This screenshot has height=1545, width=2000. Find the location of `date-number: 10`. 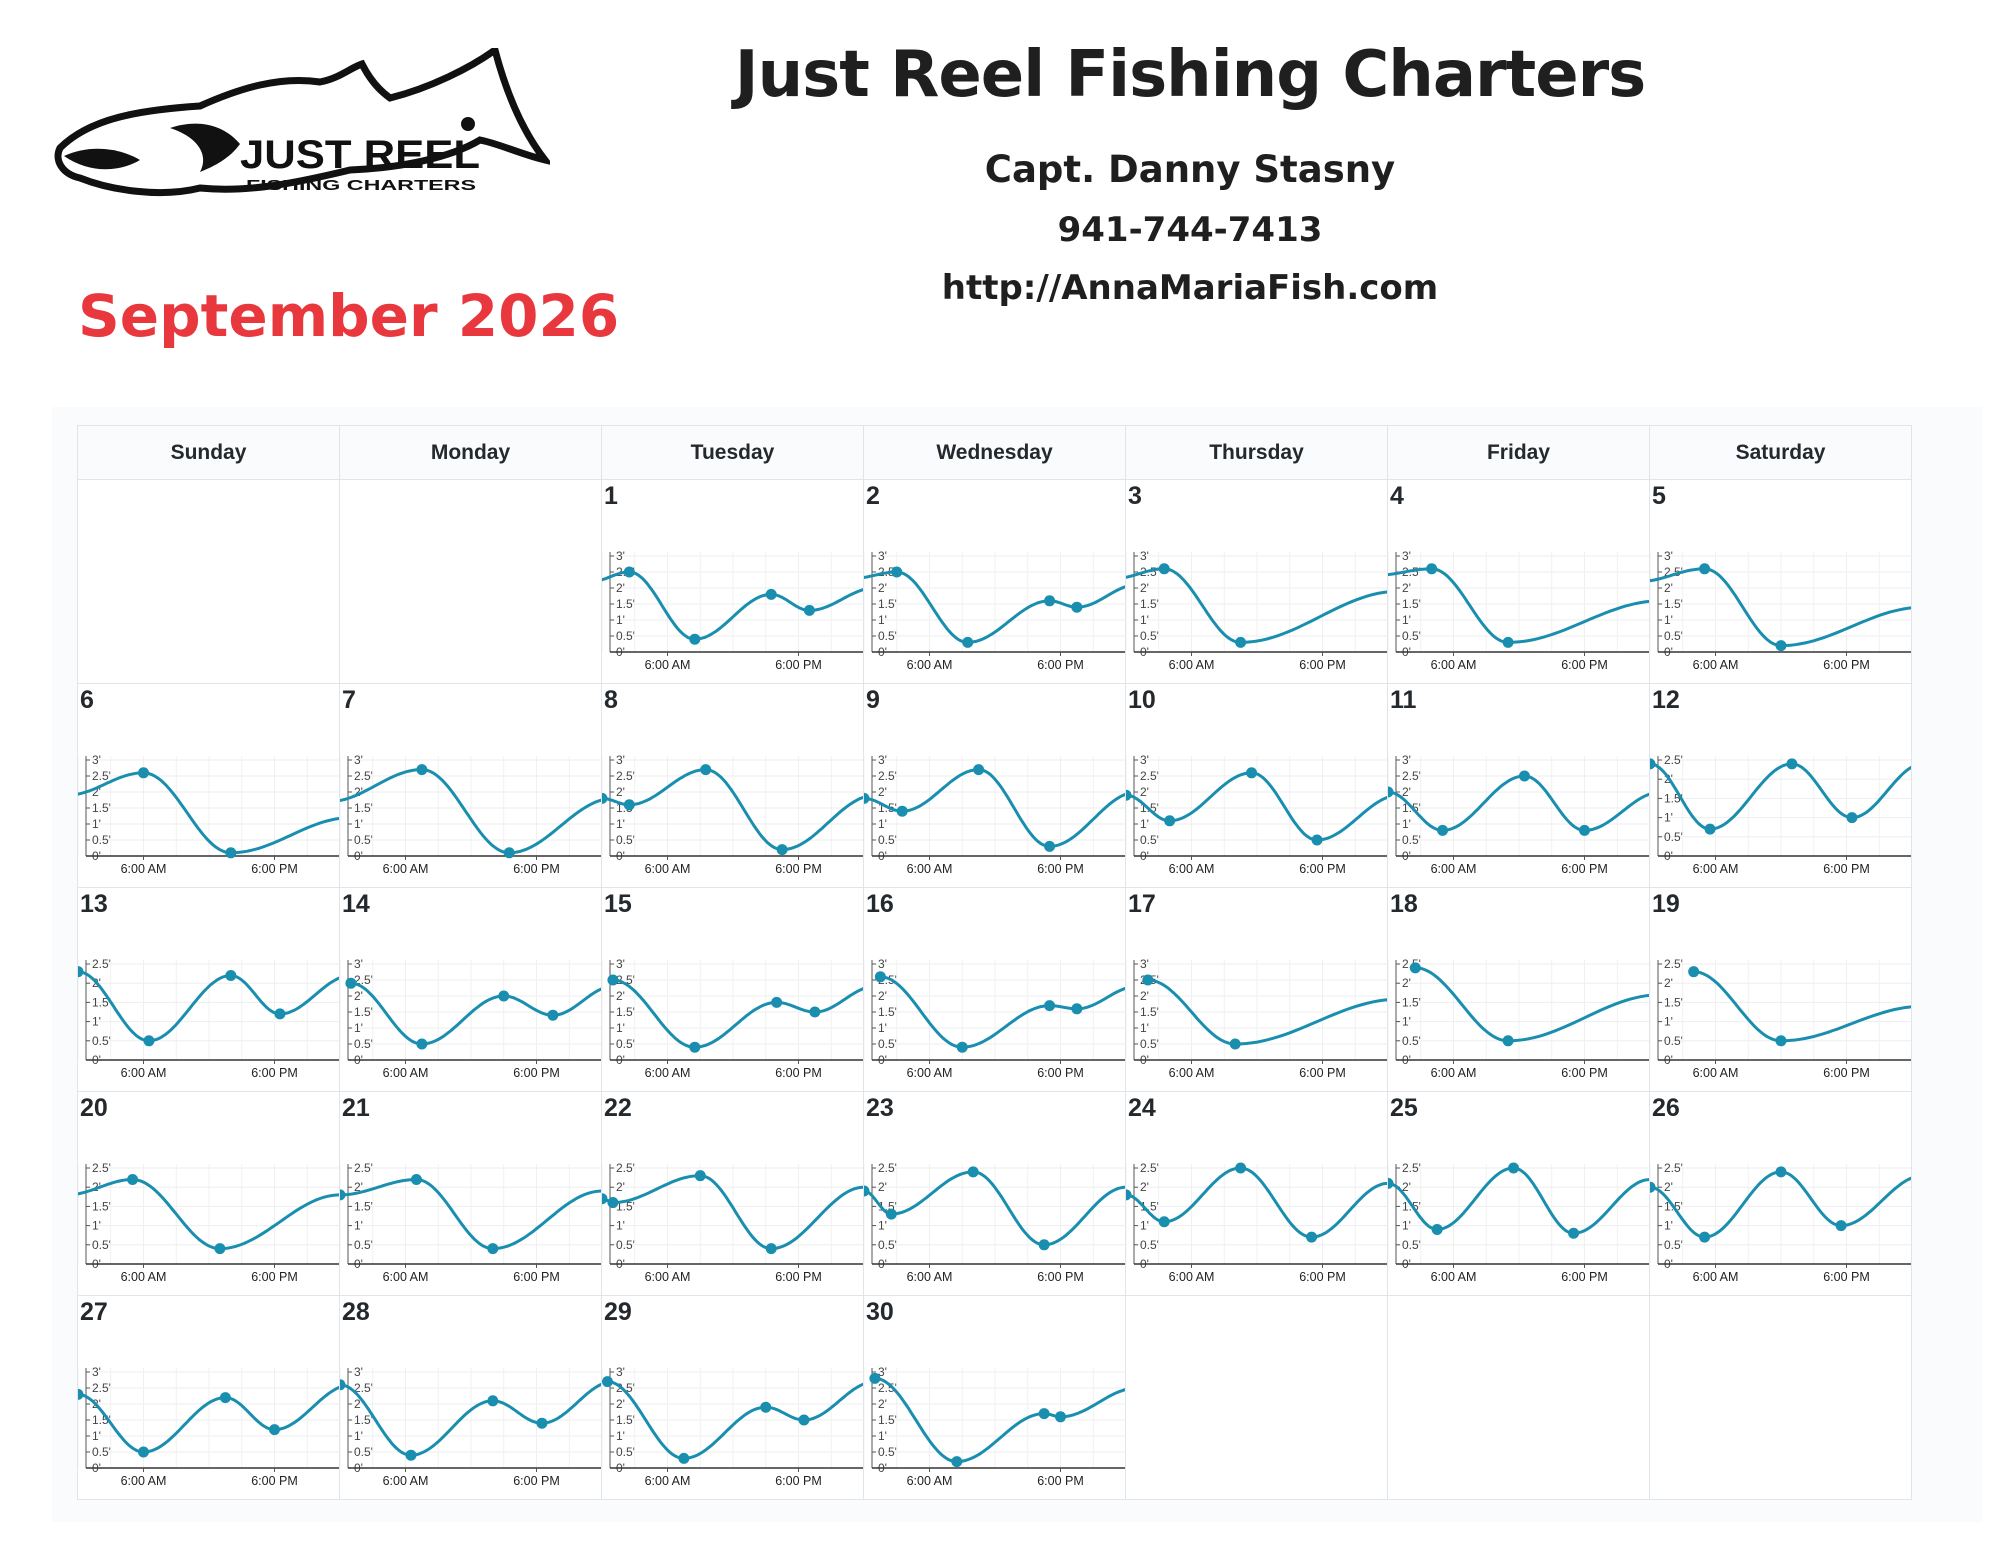

date-number: 10 is located at coordinates (1142, 700).